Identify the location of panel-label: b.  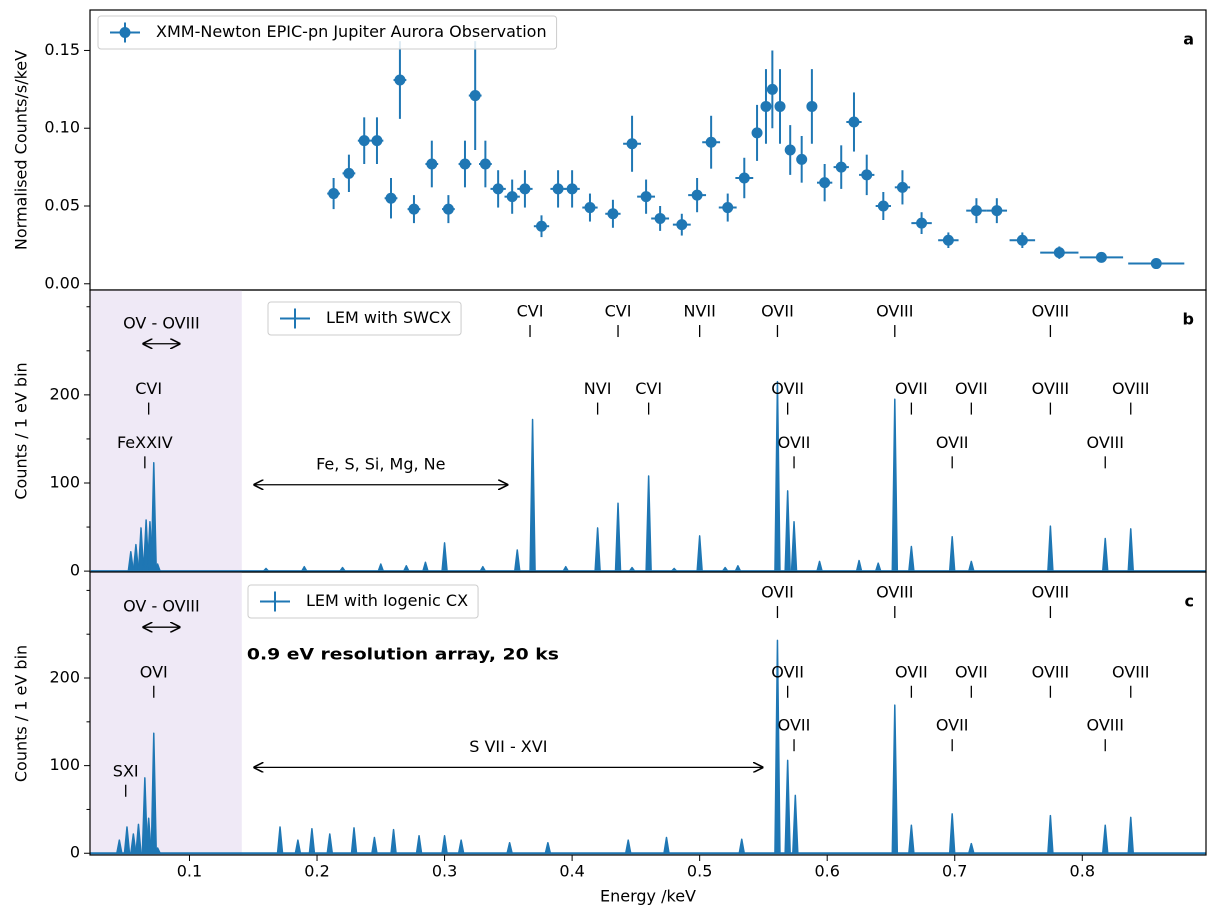
(1188, 319).